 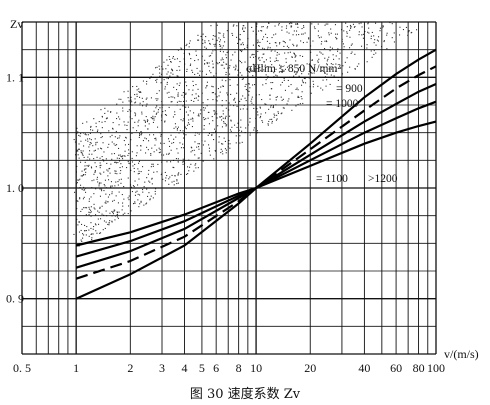 I want to click on y-tick-label: 0. 9, so click(x=15, y=299).